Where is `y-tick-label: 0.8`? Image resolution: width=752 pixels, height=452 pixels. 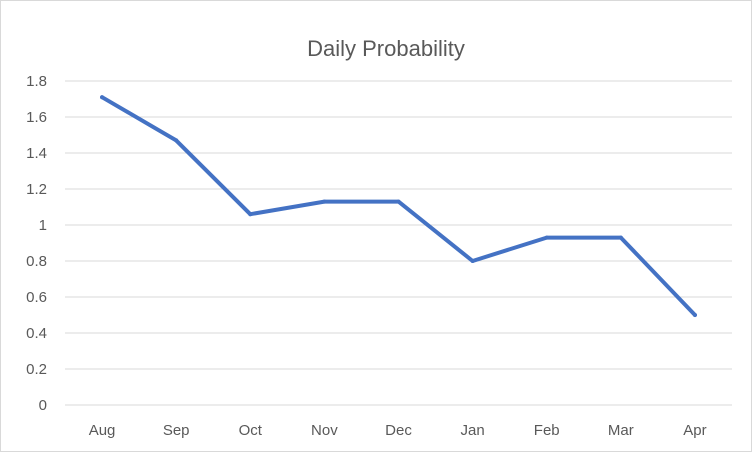 y-tick-label: 0.8 is located at coordinates (36, 261).